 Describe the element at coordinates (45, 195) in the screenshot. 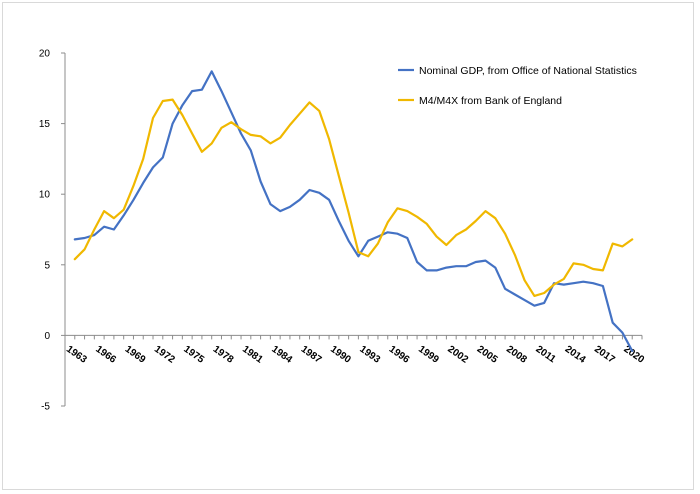

I see `y-tick-label: 10` at that location.